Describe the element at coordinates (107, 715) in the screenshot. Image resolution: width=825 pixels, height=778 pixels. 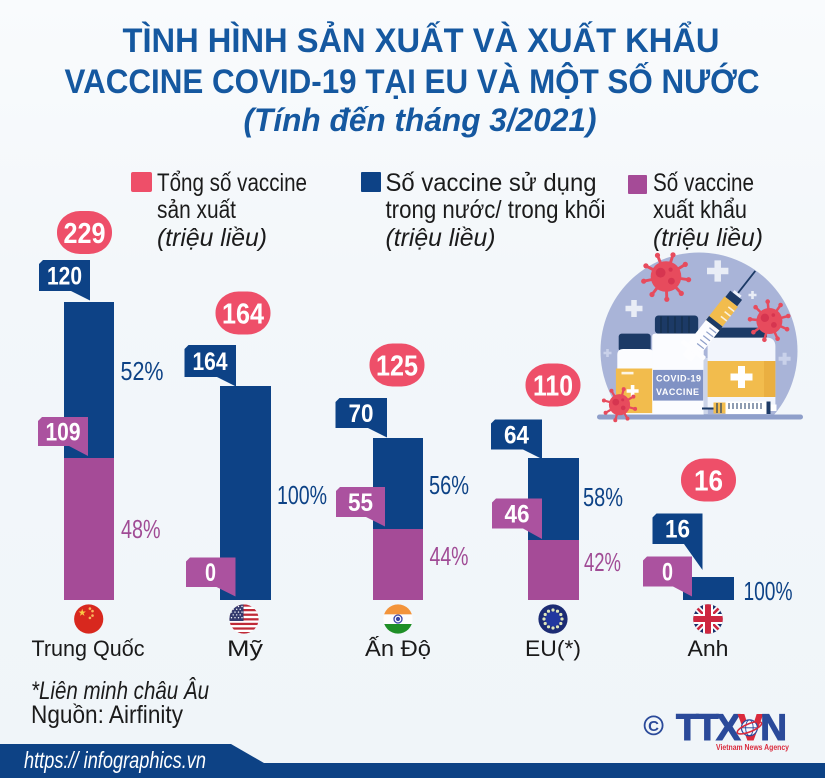
I see `svg-text: Nguồn: Airfinity` at that location.